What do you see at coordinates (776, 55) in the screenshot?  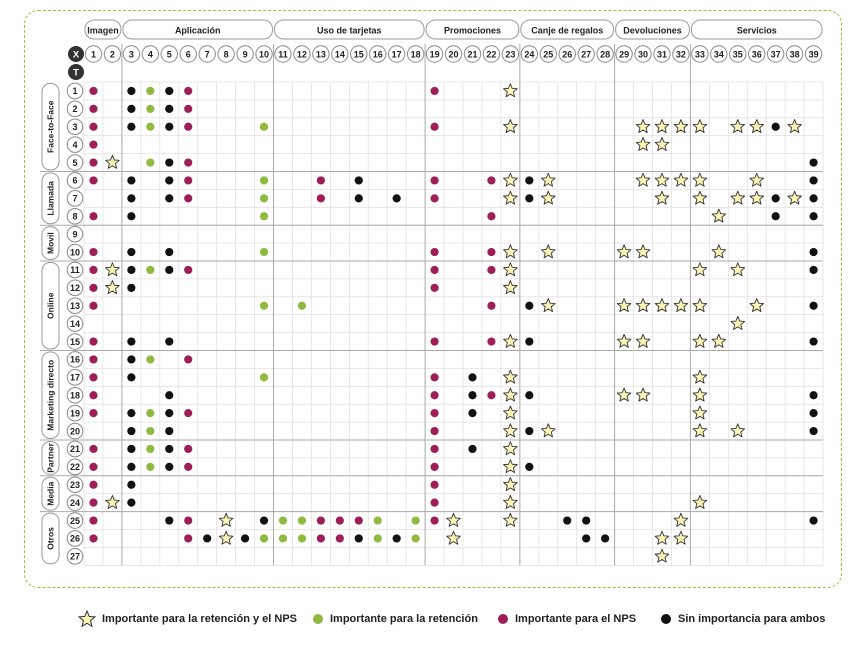 I see `column-number-label: 37` at bounding box center [776, 55].